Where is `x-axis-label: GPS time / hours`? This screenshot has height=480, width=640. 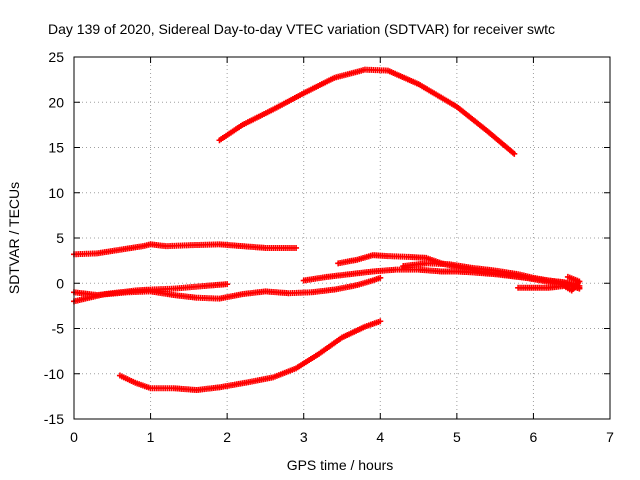 x-axis-label: GPS time / hours is located at coordinates (340, 465).